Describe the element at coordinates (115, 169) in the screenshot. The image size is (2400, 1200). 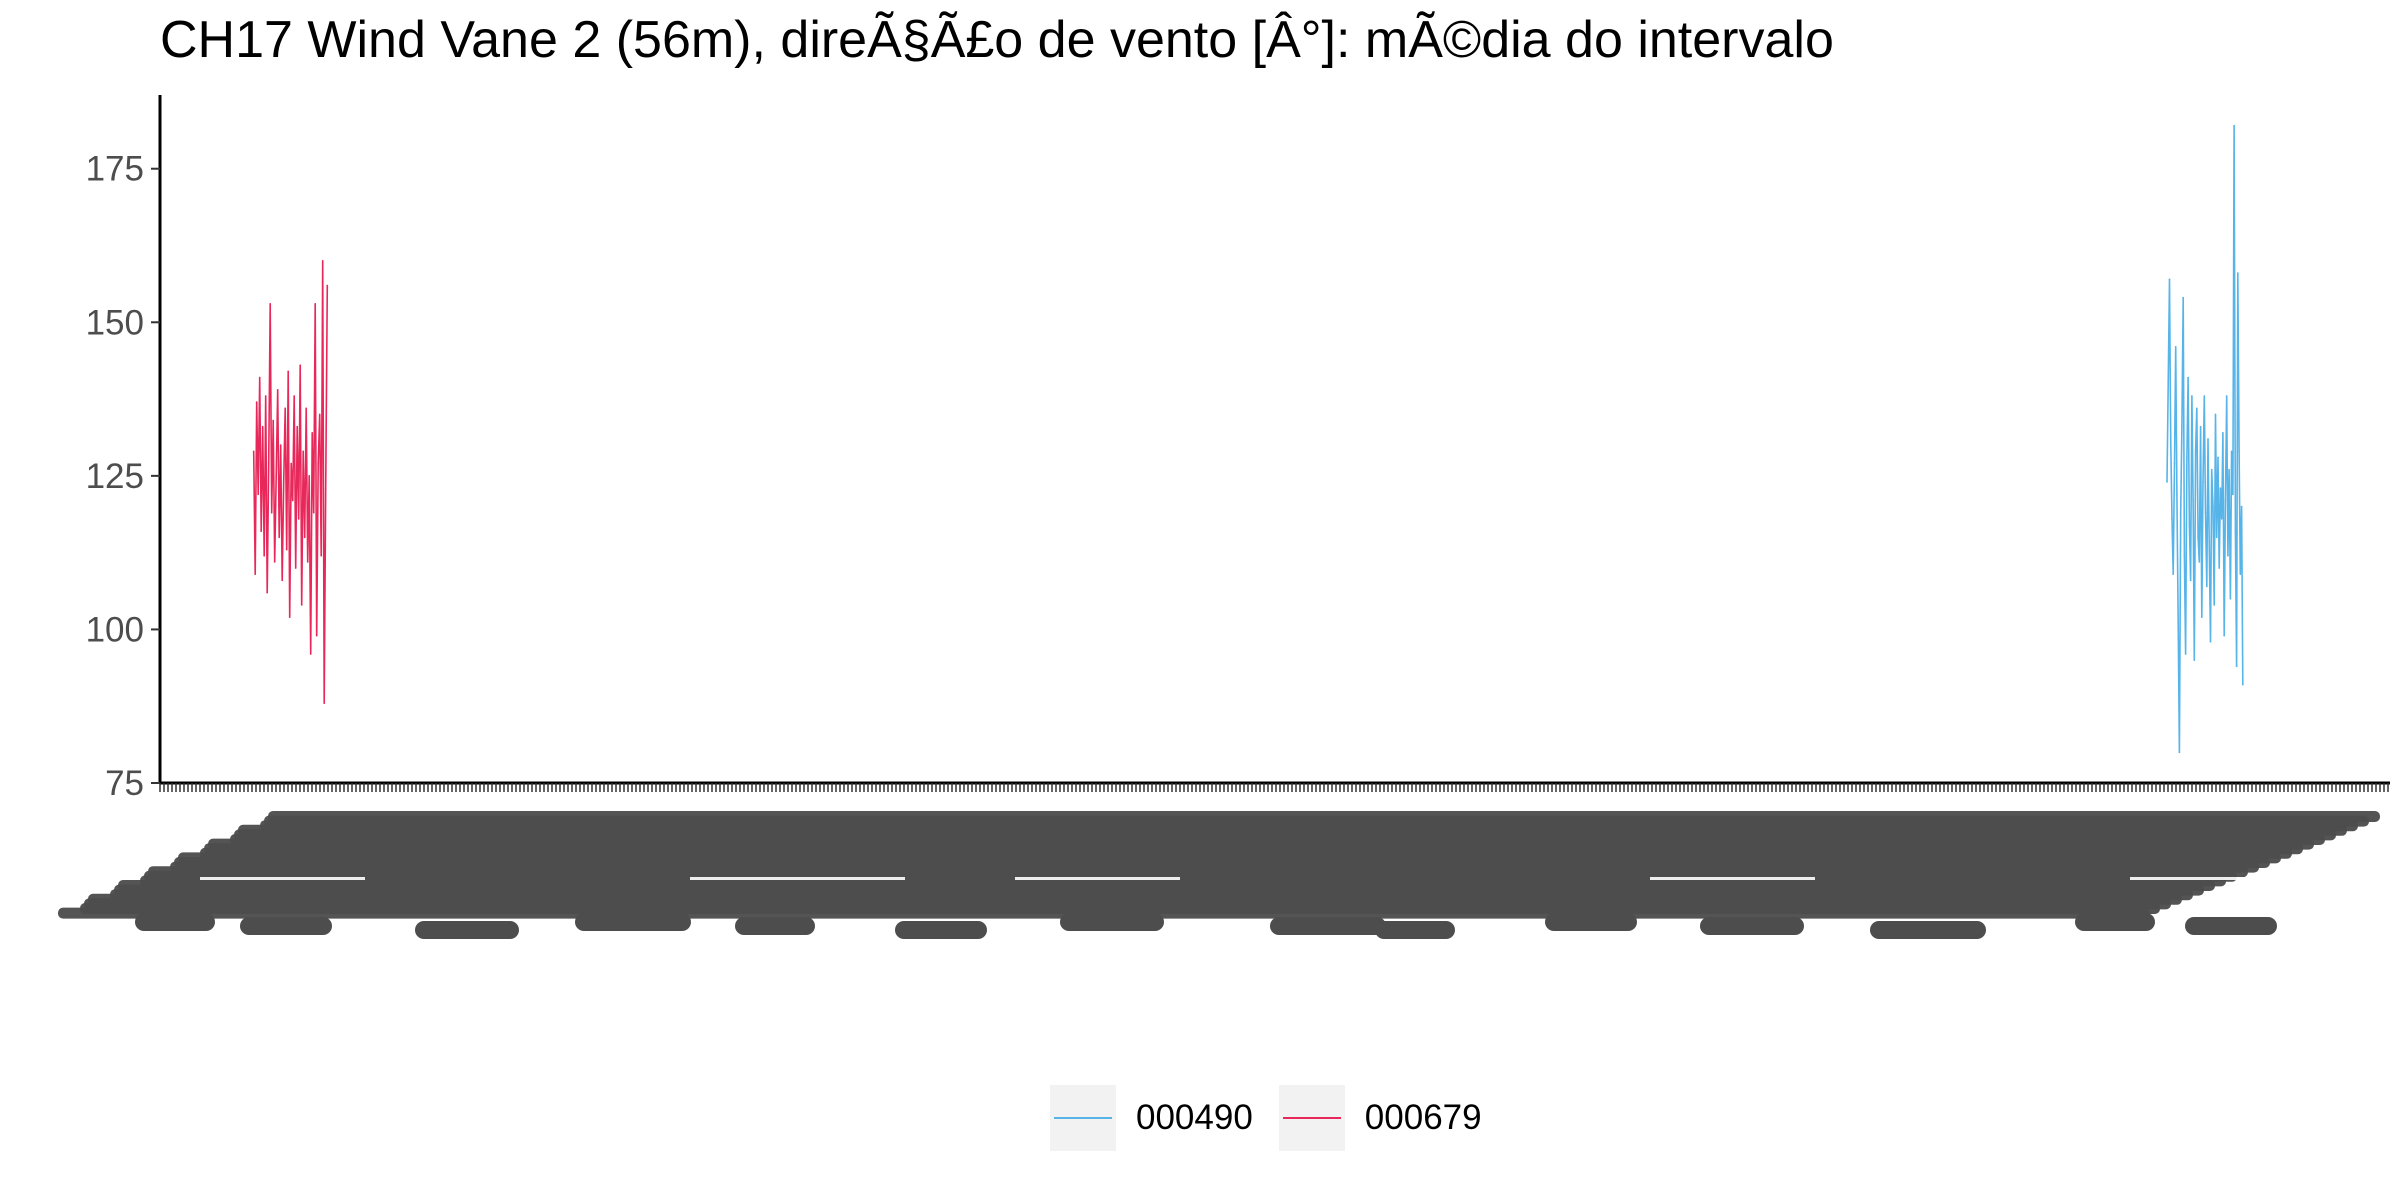
I see `y-tick-label: 175` at that location.